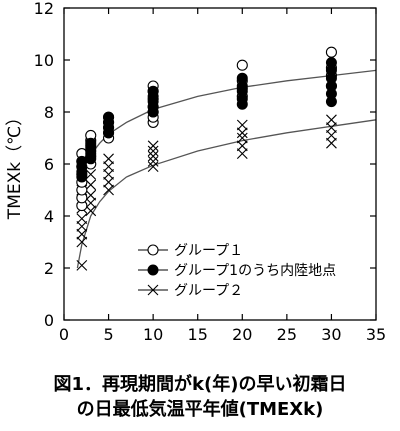 The height and width of the screenshot is (431, 400). What do you see at coordinates (64, 334) in the screenshot?
I see `x-tick-label: 0` at bounding box center [64, 334].